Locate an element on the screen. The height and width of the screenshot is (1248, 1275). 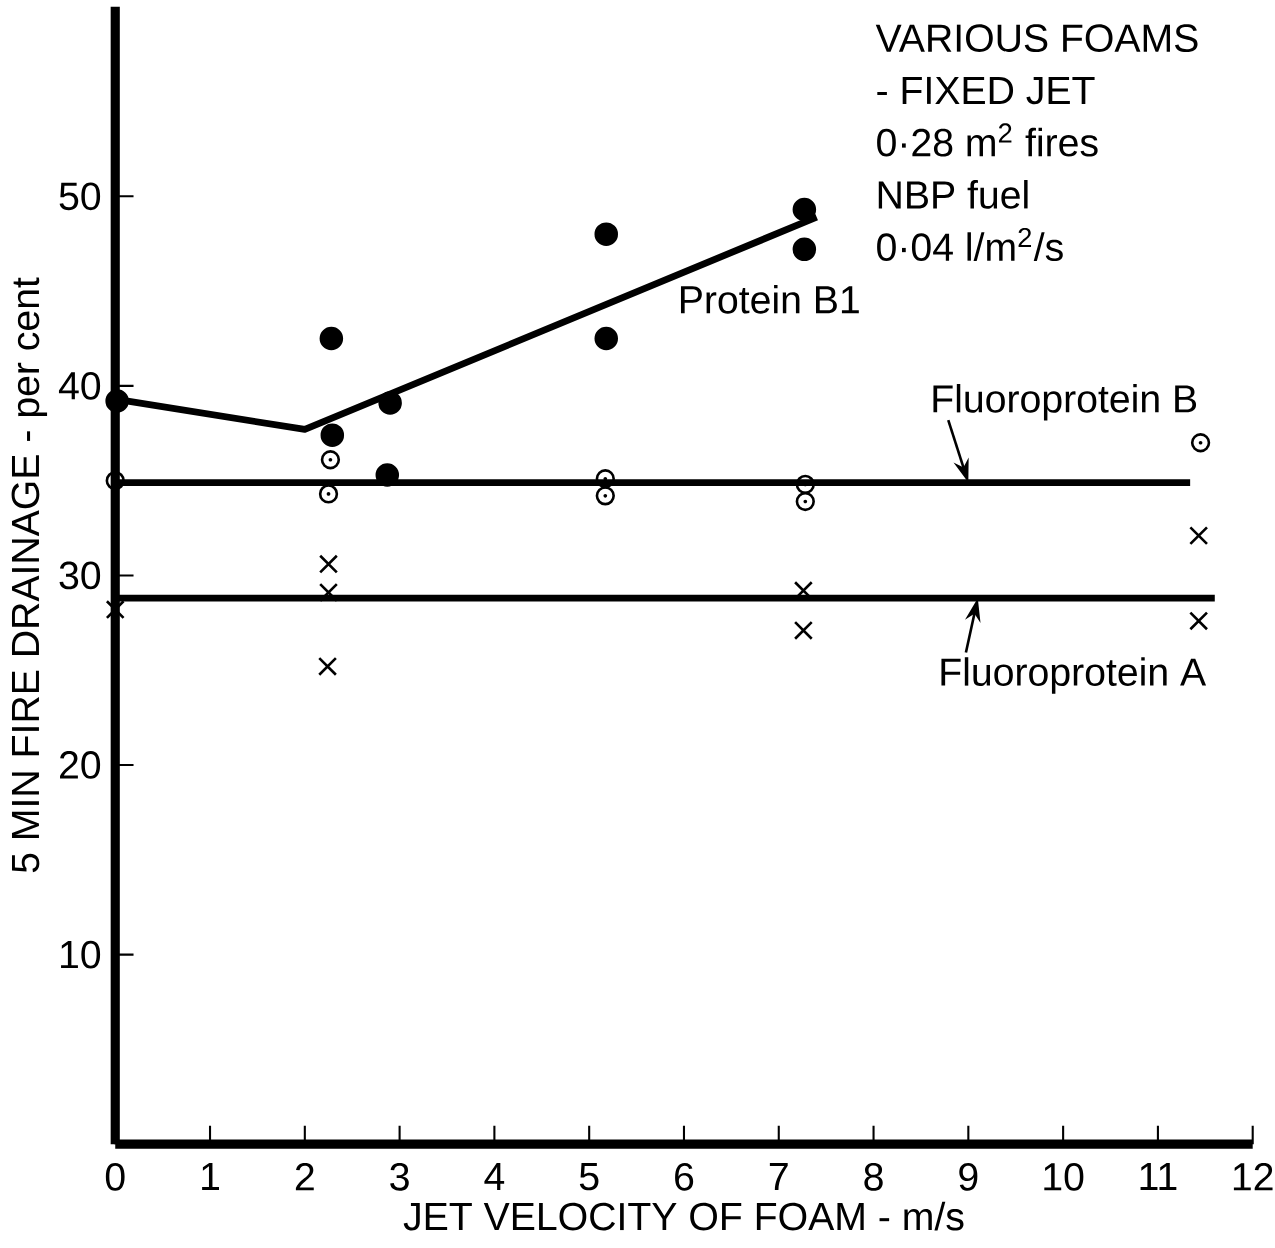
y-tick-label: 40 is located at coordinates (79, 385).